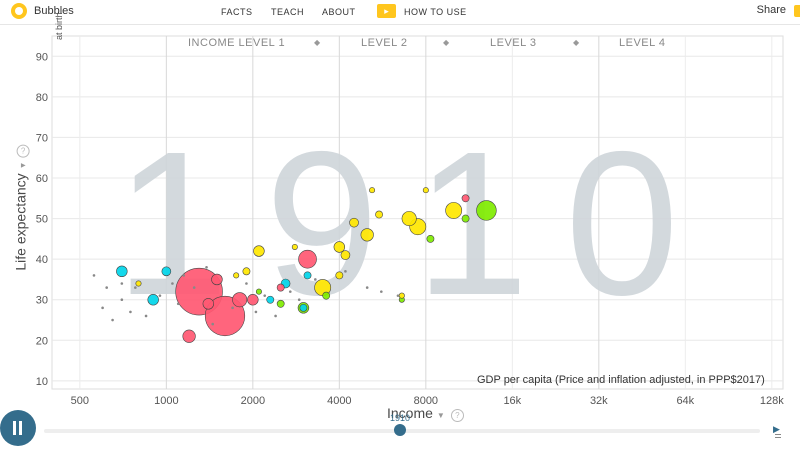 The image size is (800, 451). Describe the element at coordinates (42, 301) in the screenshot. I see `y-tick-label: 30` at that location.